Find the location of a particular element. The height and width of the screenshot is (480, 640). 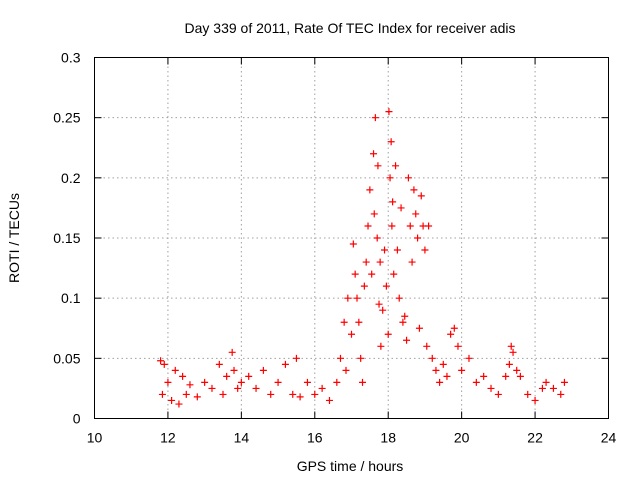

y-tick-label: 0.05 is located at coordinates (66, 358).